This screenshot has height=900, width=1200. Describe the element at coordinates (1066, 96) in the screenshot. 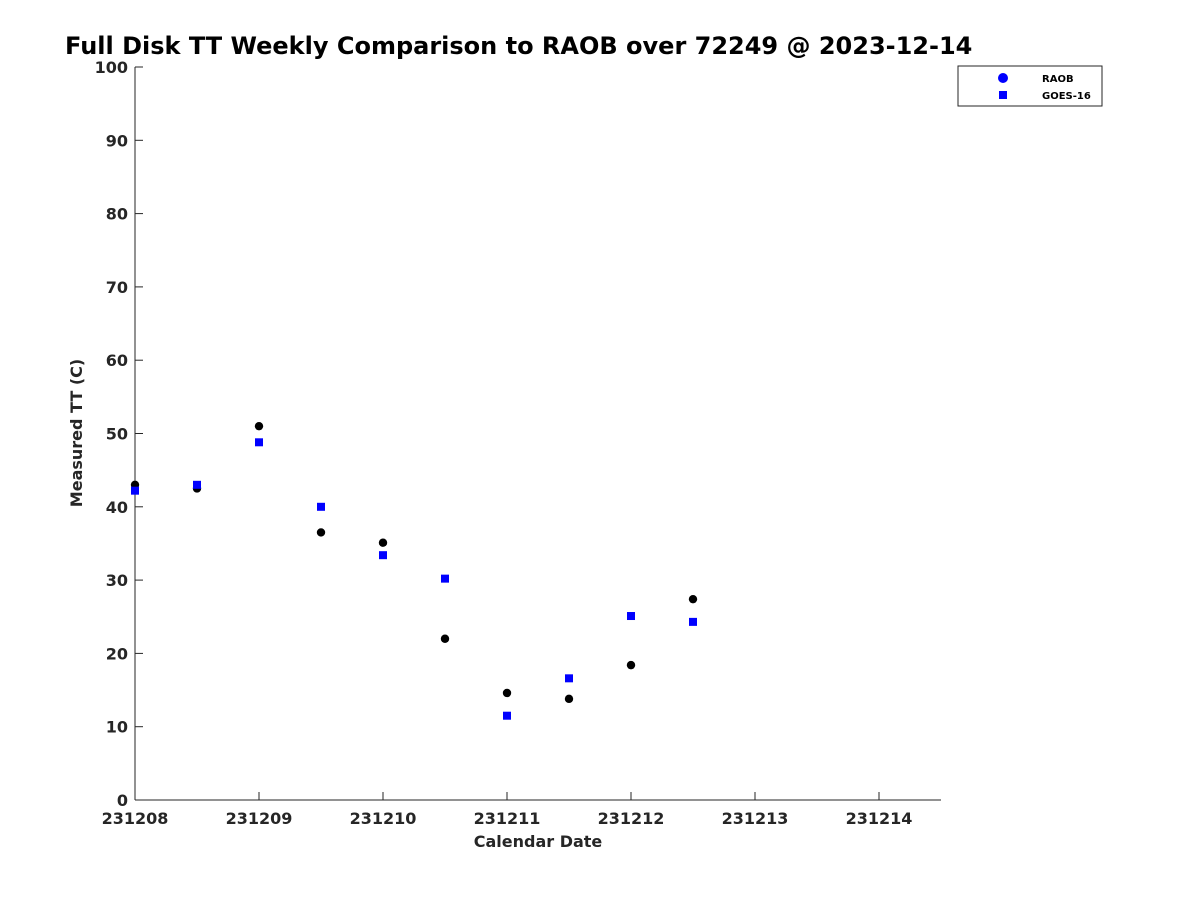

I see `legend-goes-16-label: GOES-16` at that location.